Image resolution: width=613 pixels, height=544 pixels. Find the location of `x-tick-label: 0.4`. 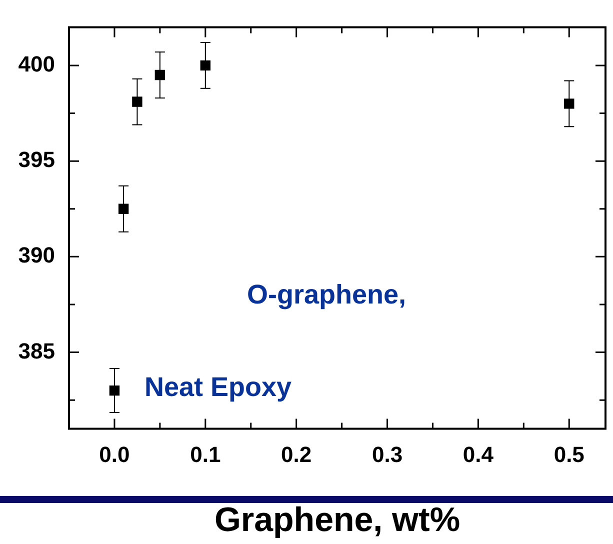

x-tick-label: 0.4 is located at coordinates (478, 455).